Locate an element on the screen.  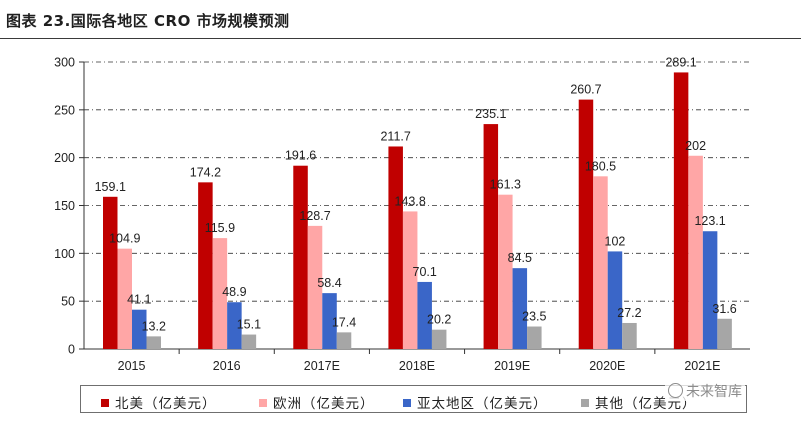
x-tick-label: 2019E is located at coordinates (512, 366).